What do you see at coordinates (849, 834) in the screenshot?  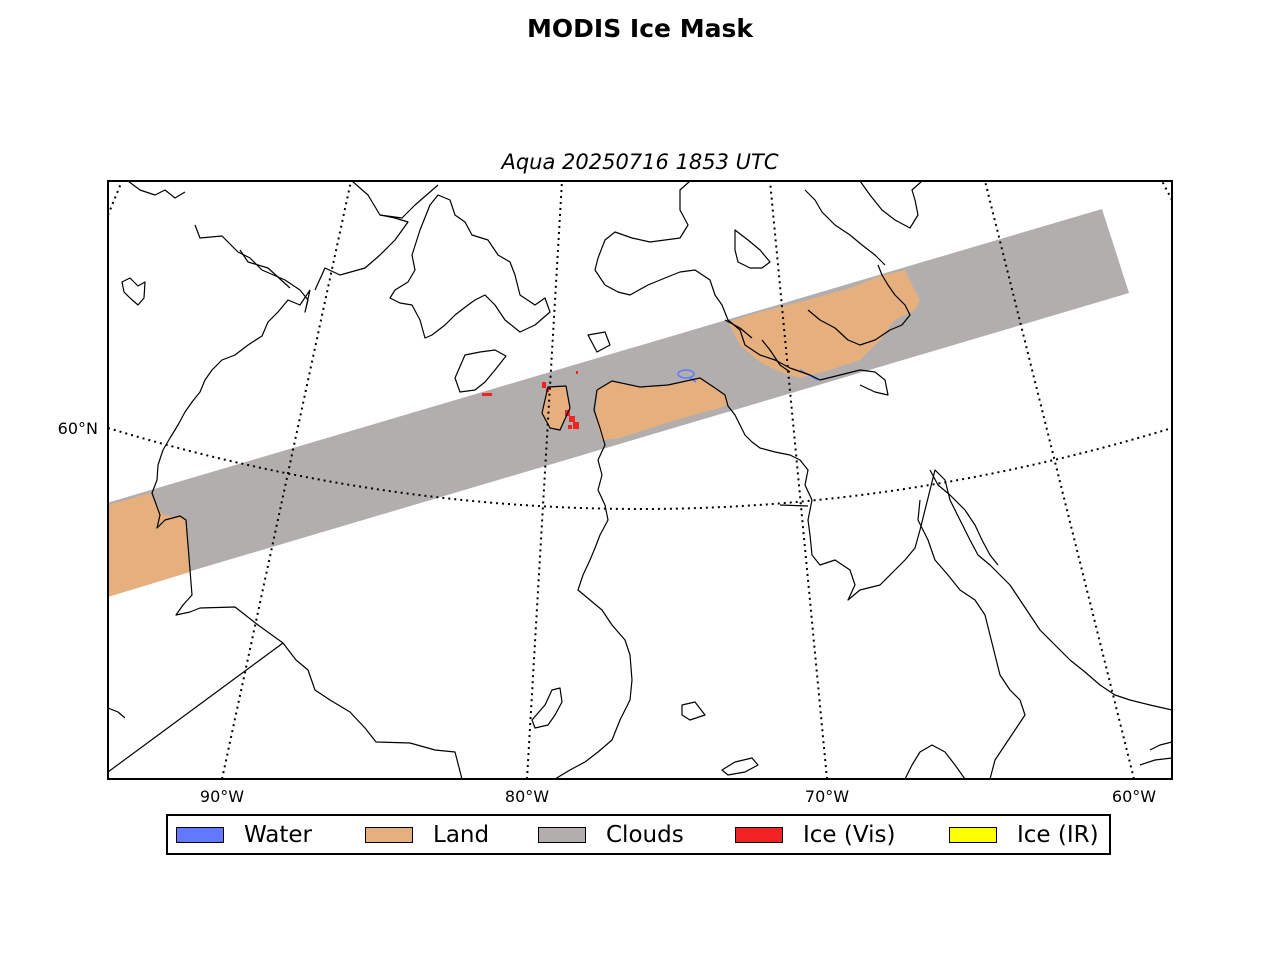 I see `legend-label-ice-vis: Ice (Vis)` at bounding box center [849, 834].